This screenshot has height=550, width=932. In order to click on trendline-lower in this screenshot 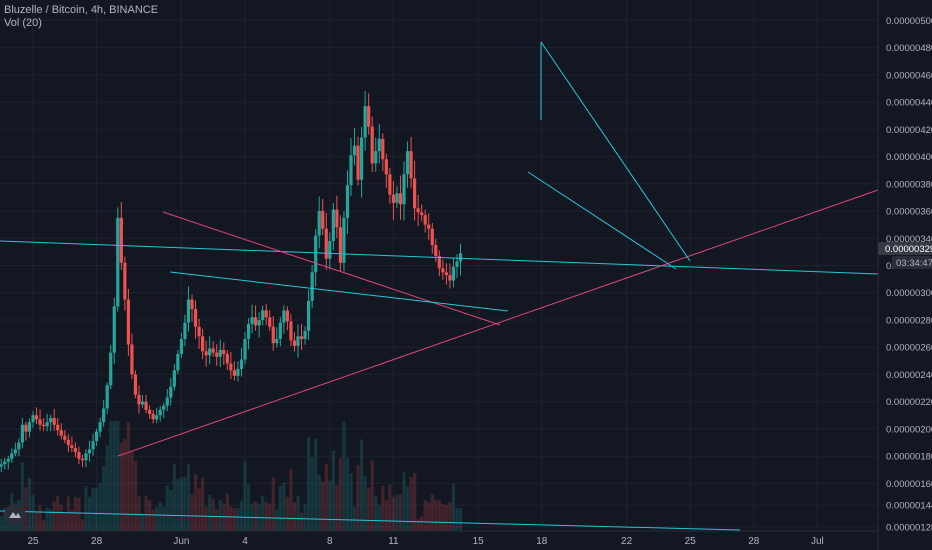, I will do `click(370, 520)`.